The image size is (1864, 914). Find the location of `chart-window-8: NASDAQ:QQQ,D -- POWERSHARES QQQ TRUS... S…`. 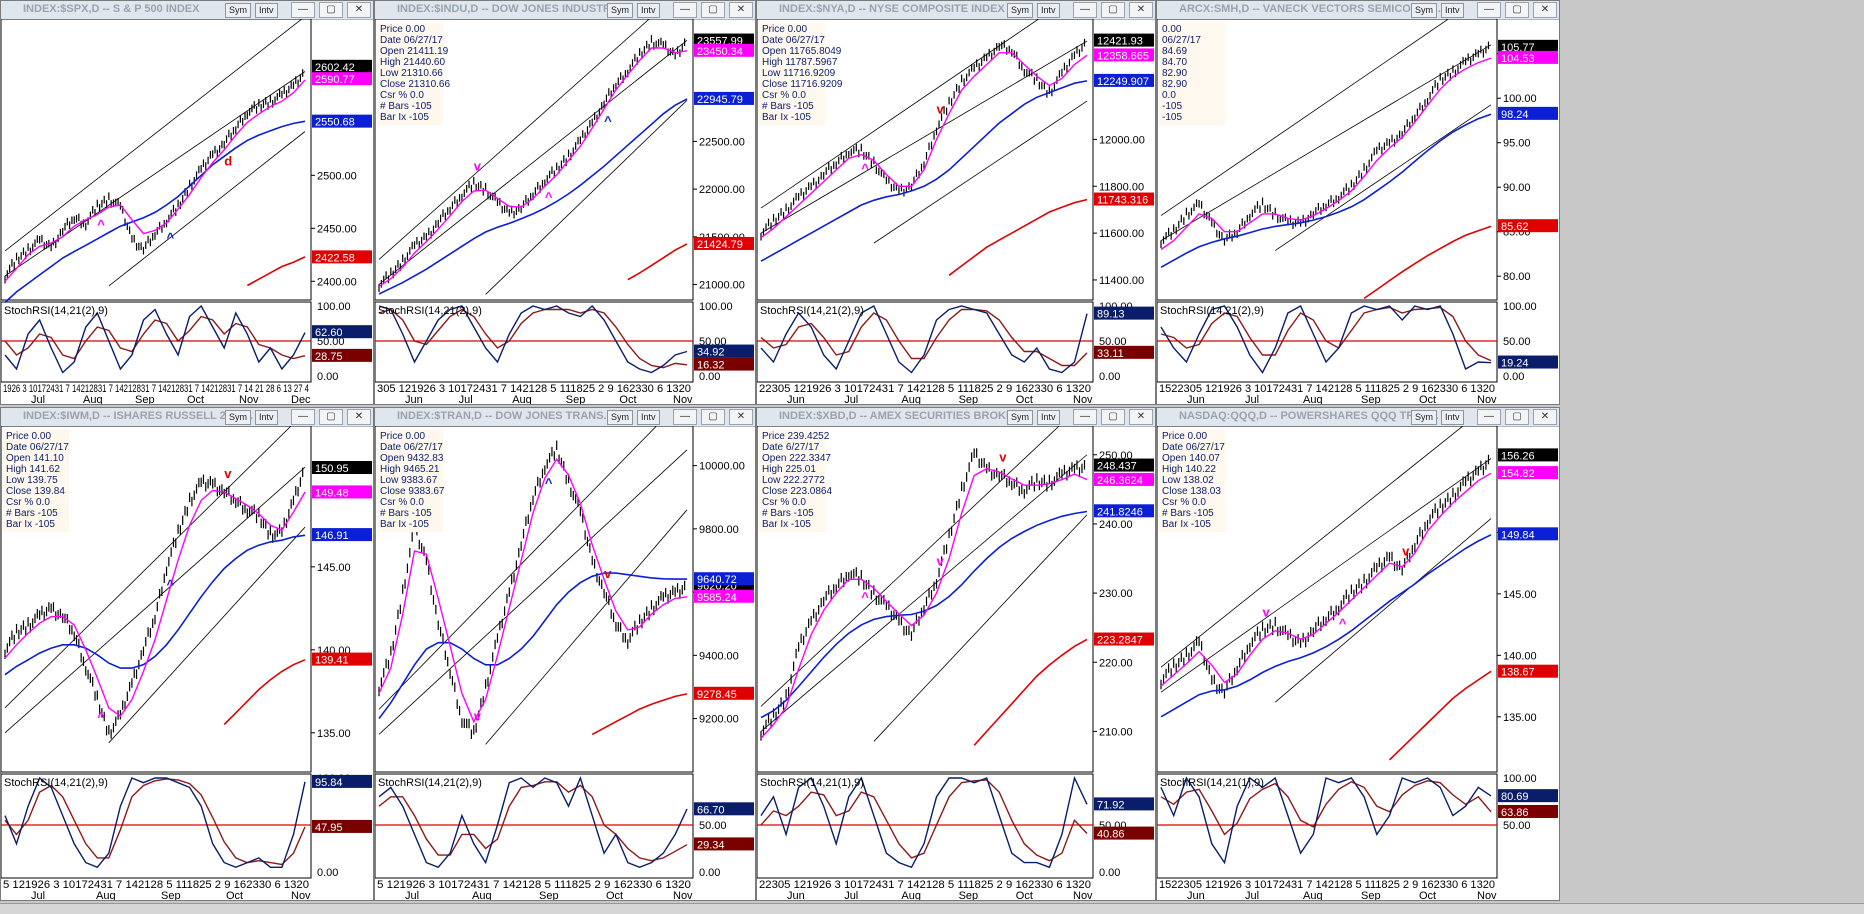

chart-window-8: NASDAQ:QQQ,D -- POWERSHARES QQQ TRUS... S… is located at coordinates (1358, 654).